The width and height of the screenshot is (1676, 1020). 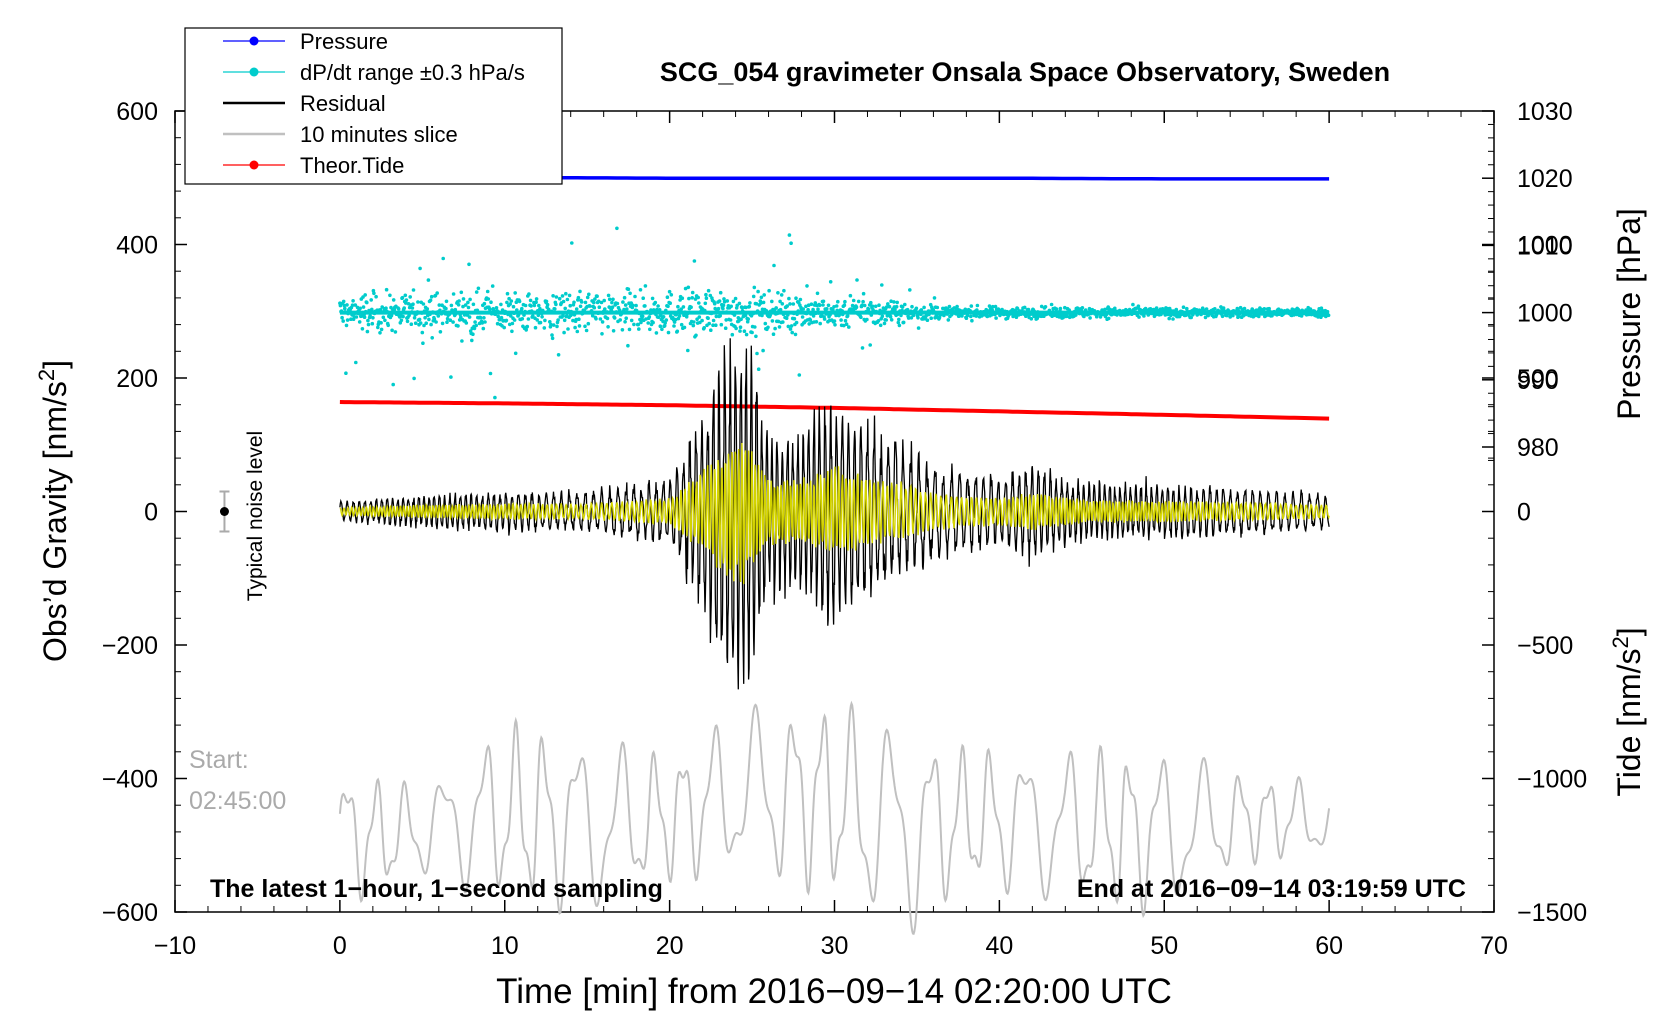 What do you see at coordinates (137, 246) in the screenshot?
I see `y-tick-label-left: 400` at bounding box center [137, 246].